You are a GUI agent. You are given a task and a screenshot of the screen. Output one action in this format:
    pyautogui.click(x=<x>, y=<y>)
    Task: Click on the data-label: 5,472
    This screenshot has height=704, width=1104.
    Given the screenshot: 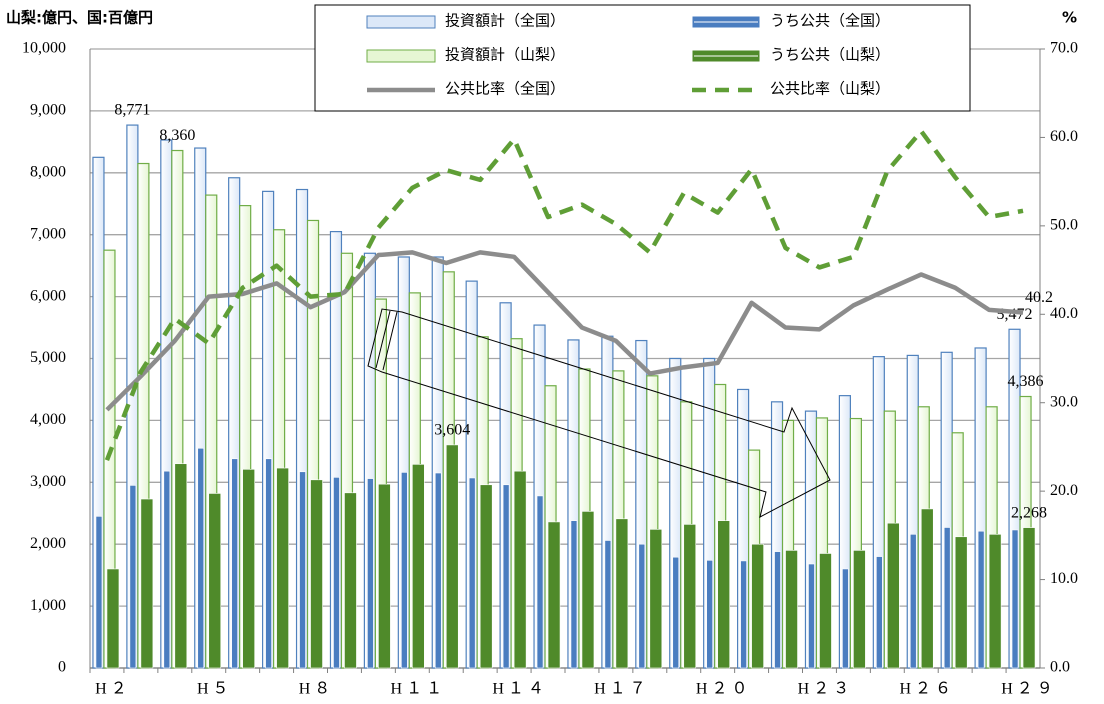 What is the action you would take?
    pyautogui.click(x=1015, y=314)
    